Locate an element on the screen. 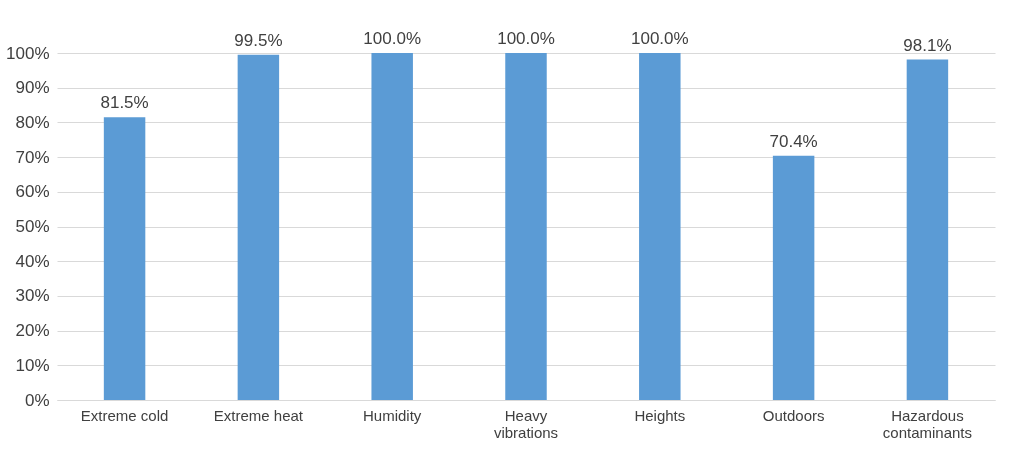 This screenshot has height=452, width=1010. x-tick-label: Humidity is located at coordinates (392, 415).